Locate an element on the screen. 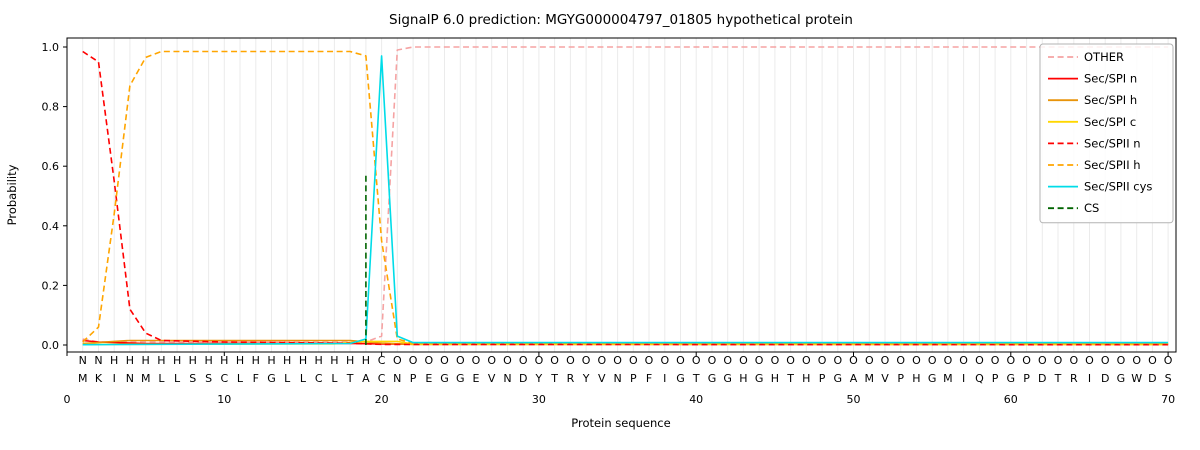 This screenshot has width=1200, height=450. legend-label-other: OTHER is located at coordinates (1104, 57).